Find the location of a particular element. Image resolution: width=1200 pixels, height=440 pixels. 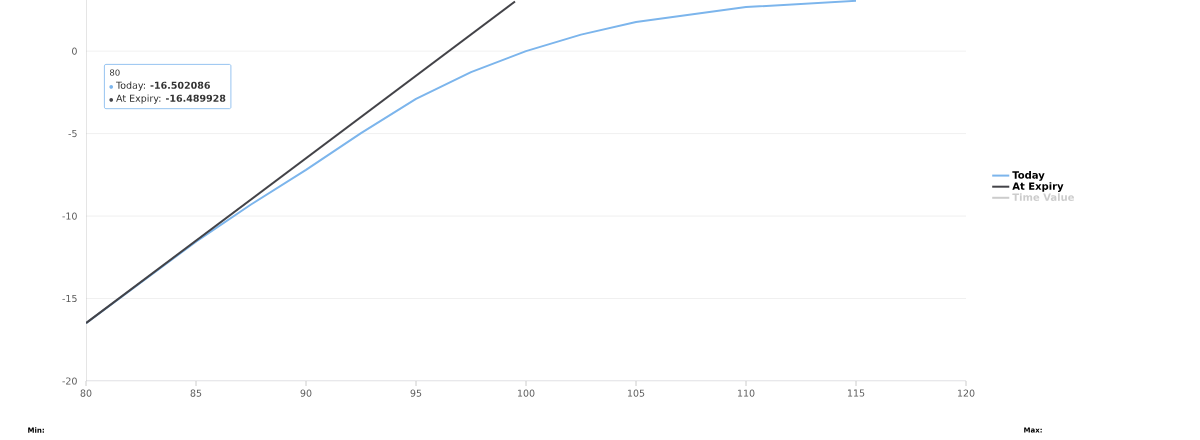

x-tick-label: 80 is located at coordinates (86, 393).